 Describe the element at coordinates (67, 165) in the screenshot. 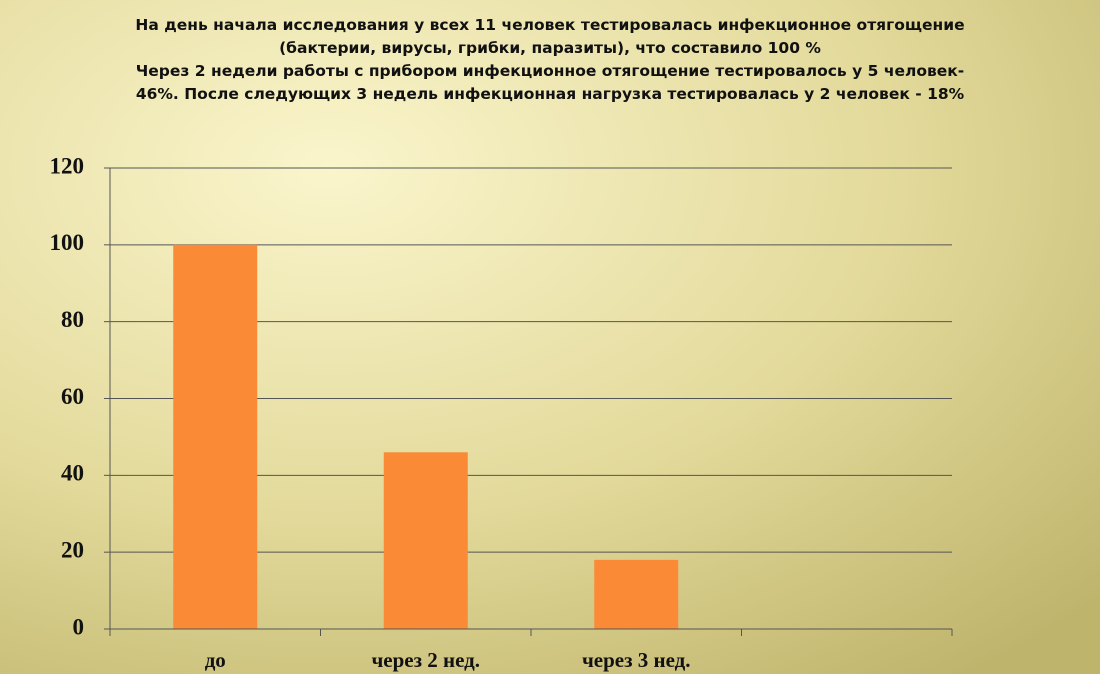

I see `y-tick-label: 120` at that location.